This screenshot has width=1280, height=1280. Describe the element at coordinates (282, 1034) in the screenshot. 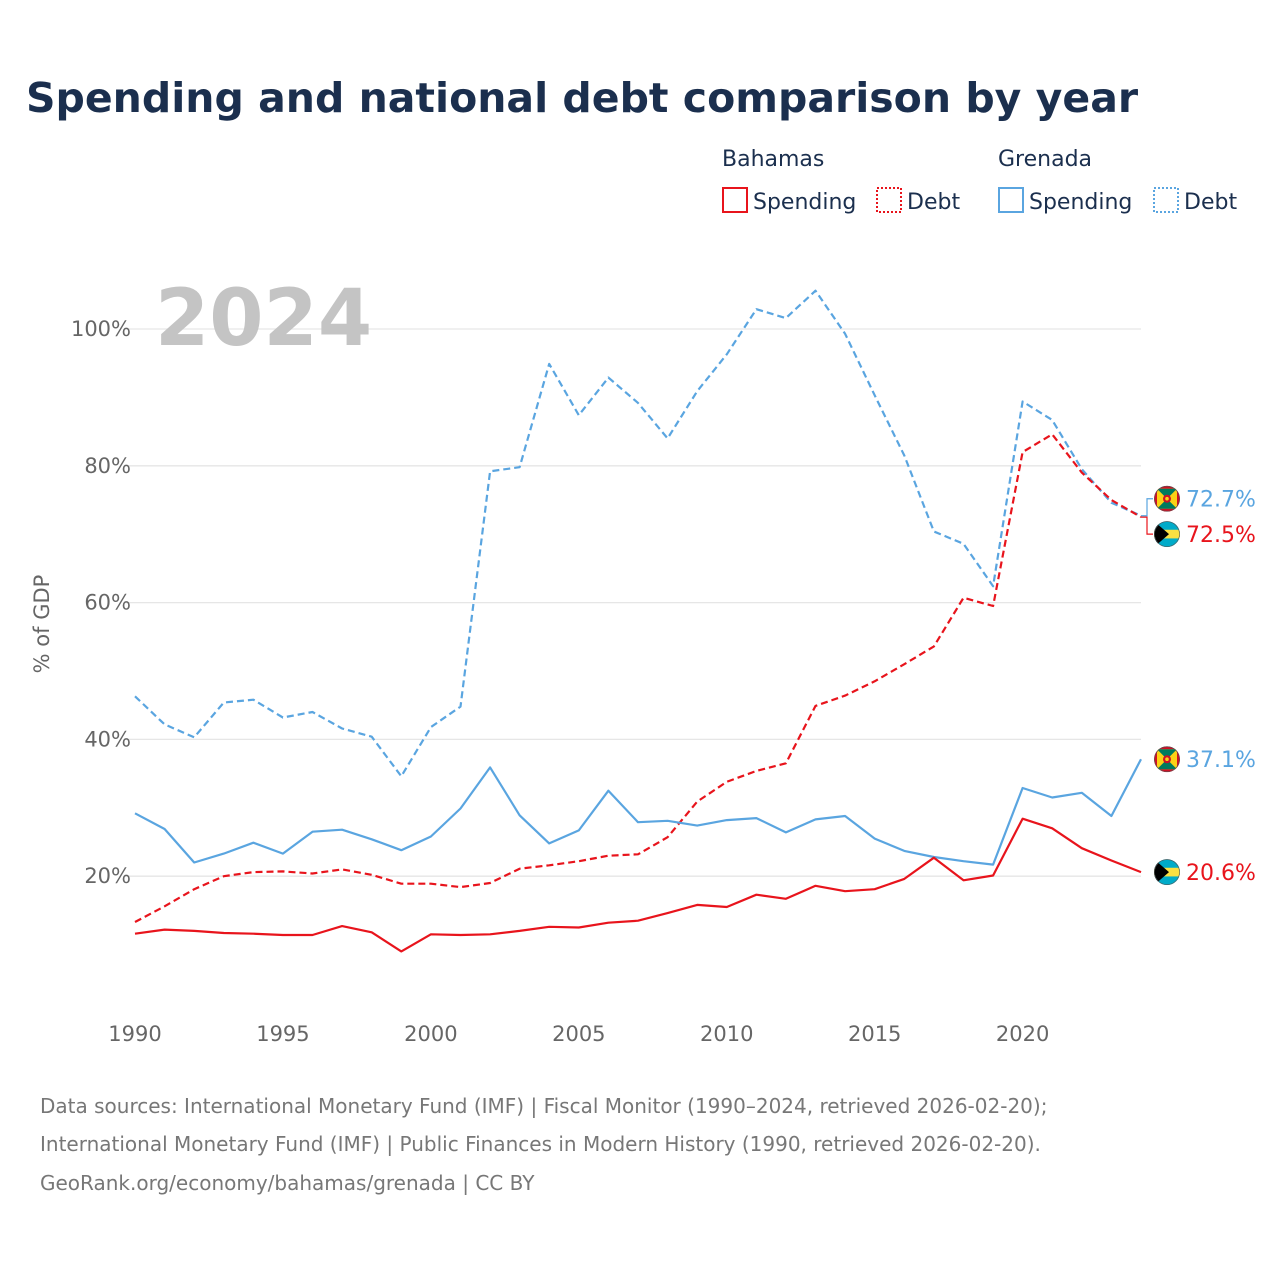

I see `x-tick-label: 1995` at that location.